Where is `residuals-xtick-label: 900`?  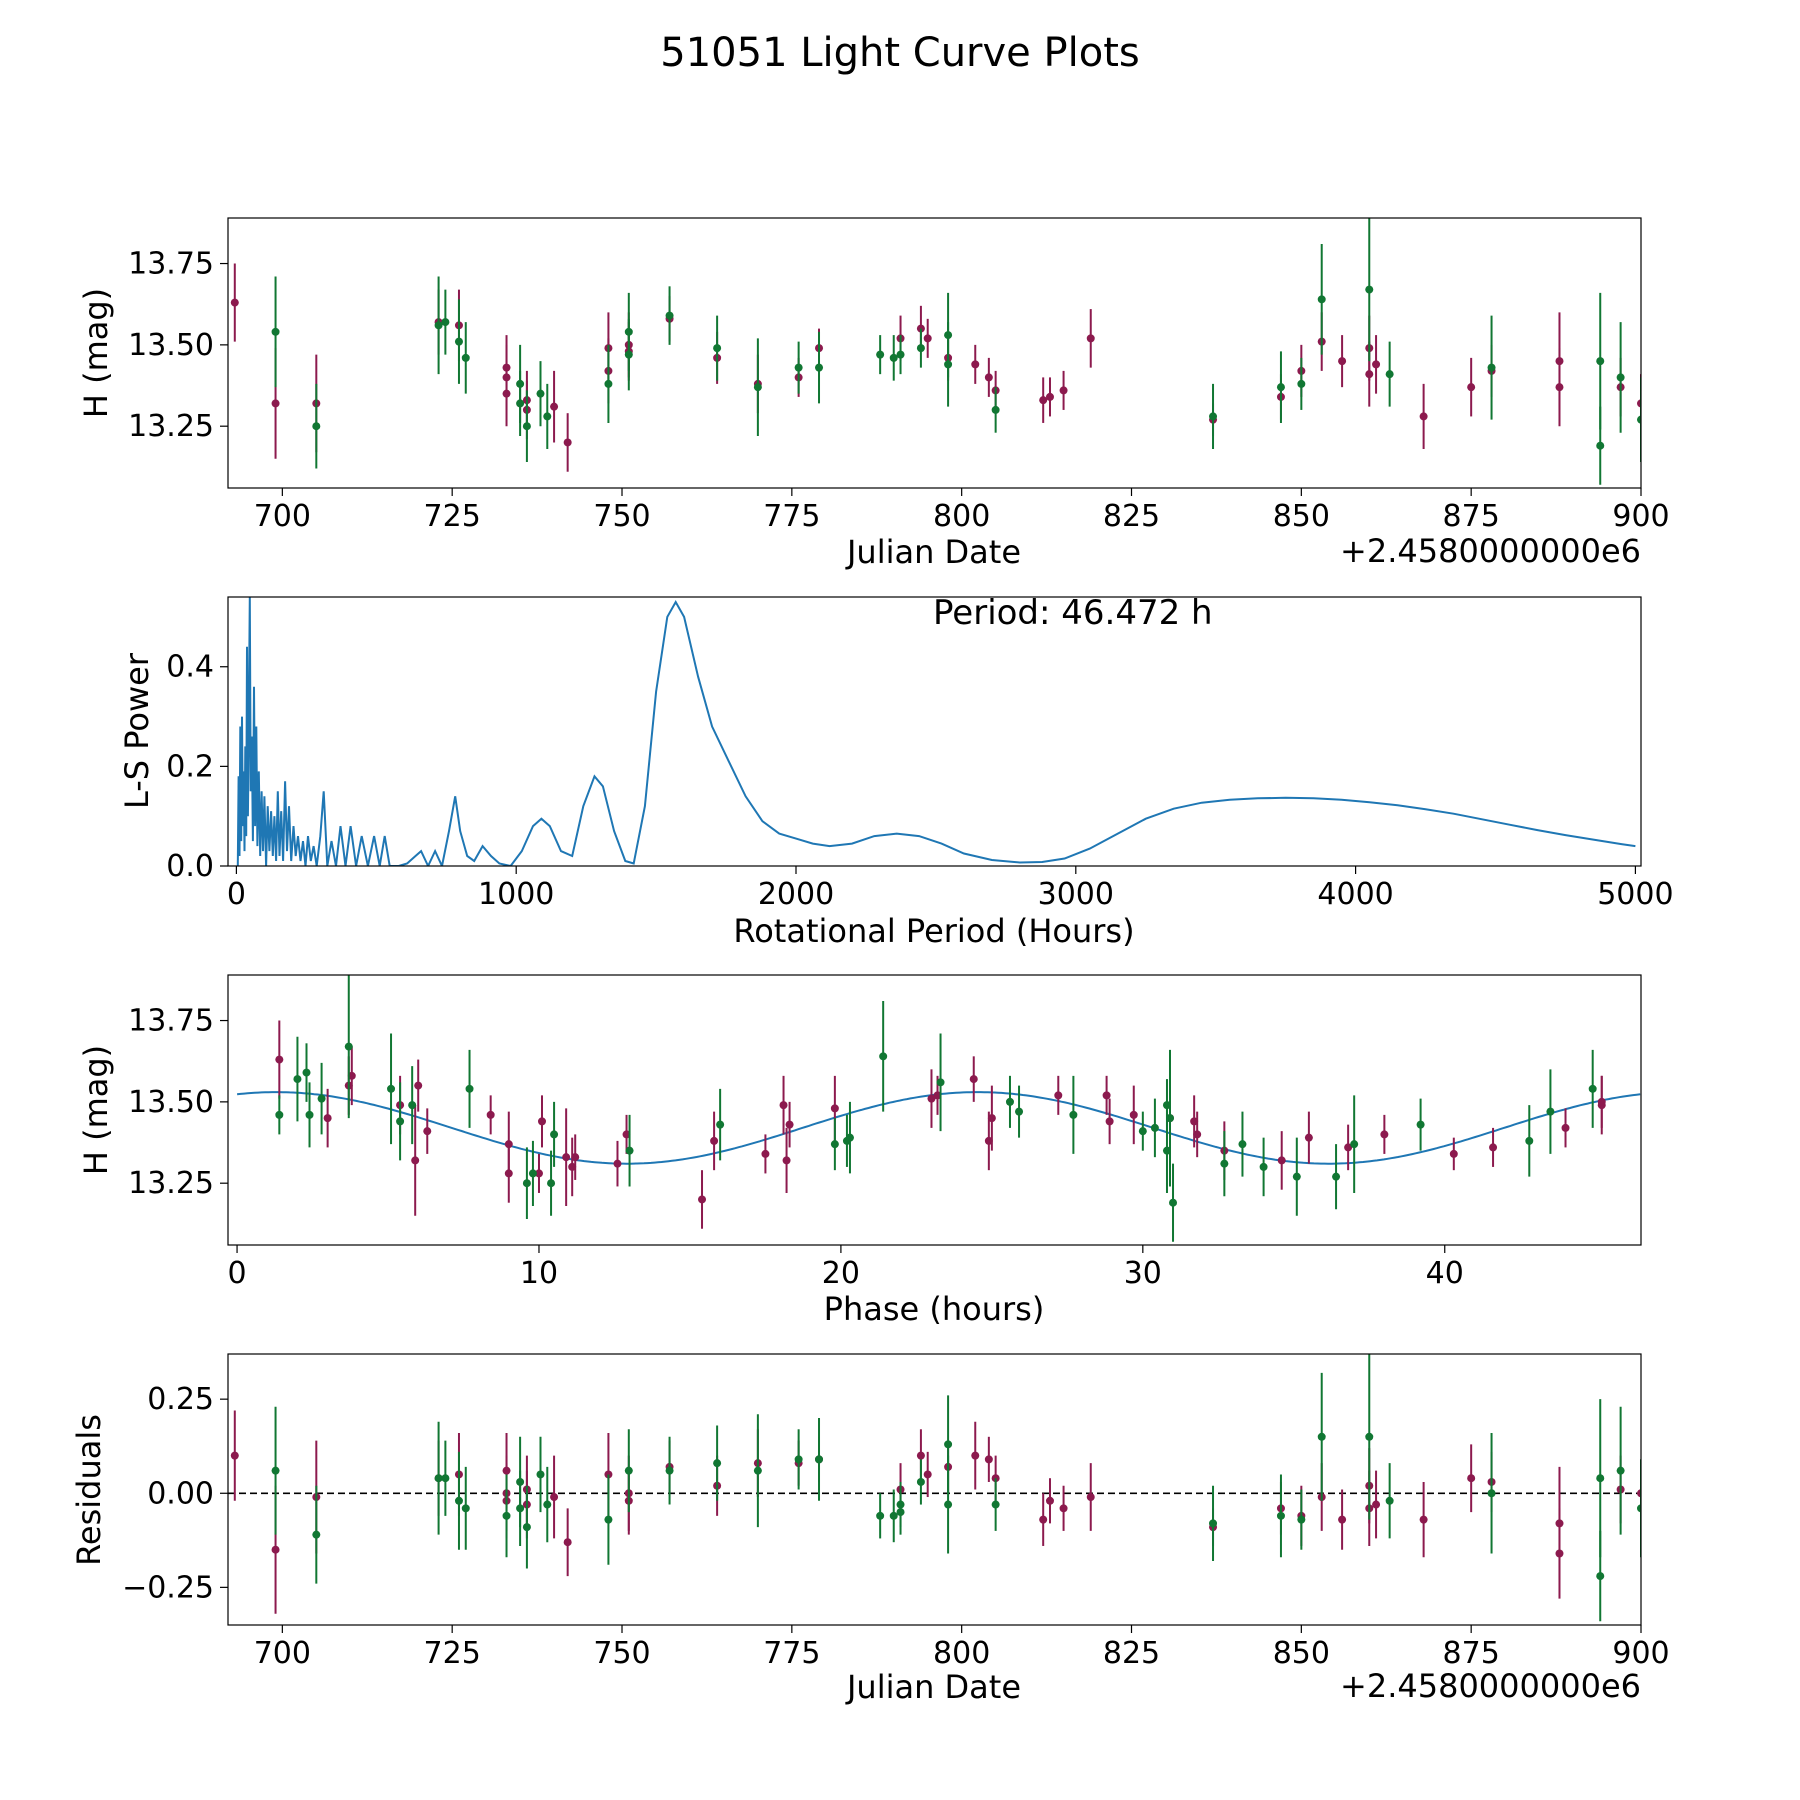
residuals-xtick-label: 900 is located at coordinates (1640, 1653).